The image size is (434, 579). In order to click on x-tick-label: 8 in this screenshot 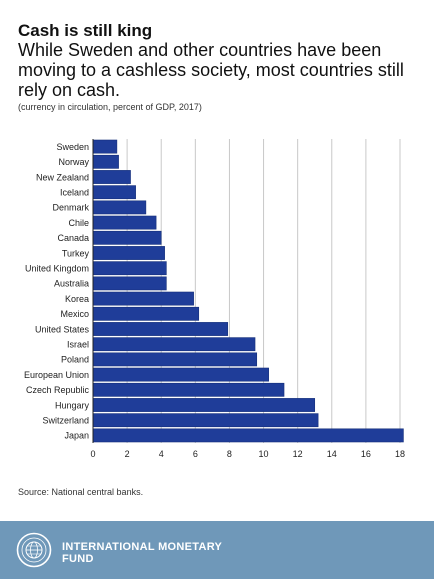, I will do `click(229, 454)`.